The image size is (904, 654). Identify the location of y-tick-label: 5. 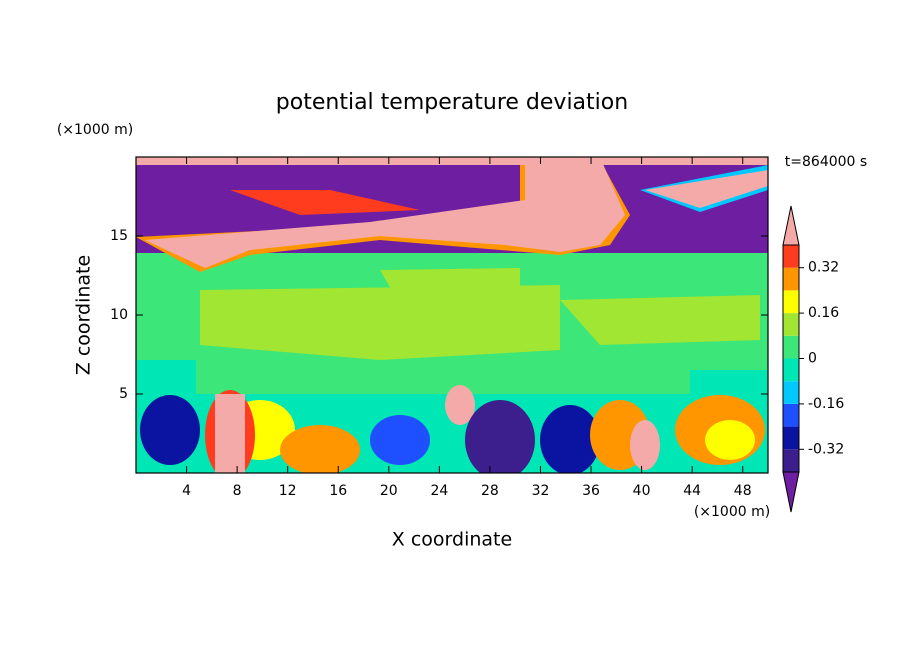
(123, 394).